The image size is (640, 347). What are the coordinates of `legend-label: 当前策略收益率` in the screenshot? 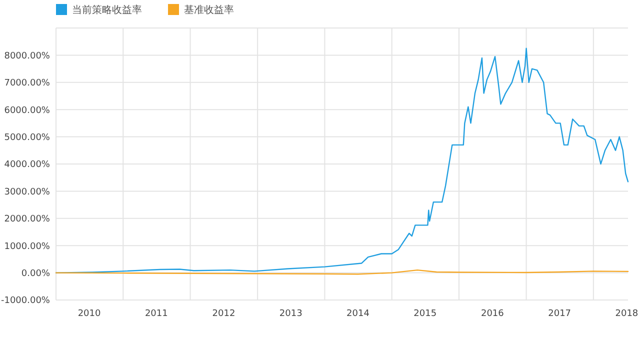 It's located at (107, 10).